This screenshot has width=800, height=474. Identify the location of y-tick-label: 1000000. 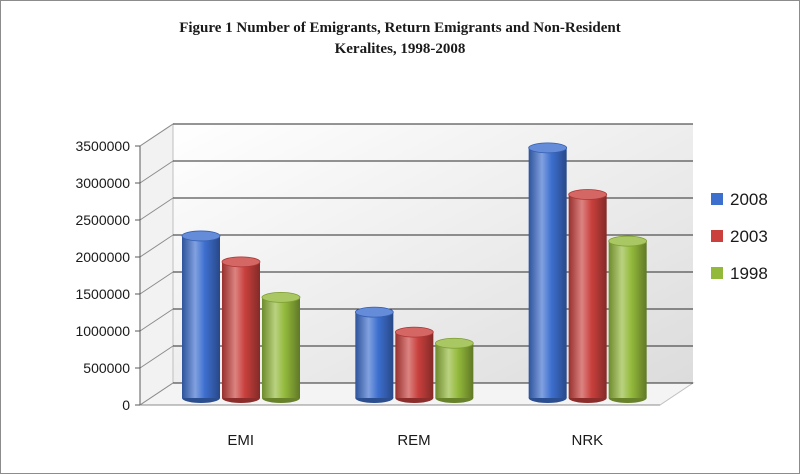
(102, 331).